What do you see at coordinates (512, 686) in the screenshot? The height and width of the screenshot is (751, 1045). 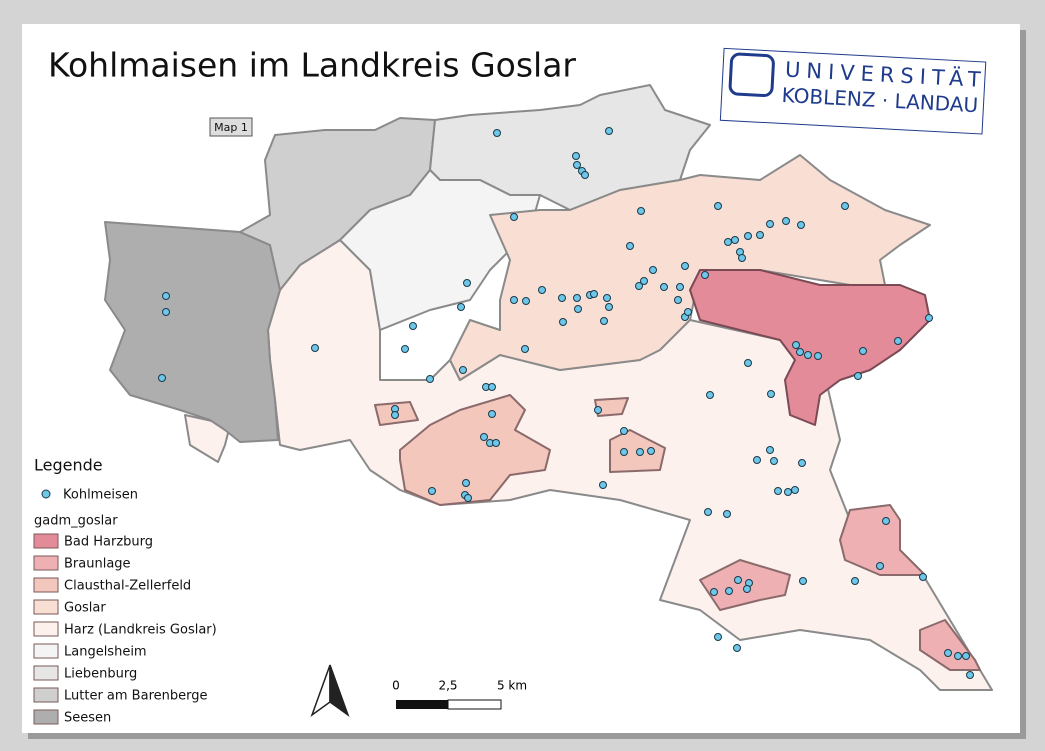 I see `scale-label: 5 km` at bounding box center [512, 686].